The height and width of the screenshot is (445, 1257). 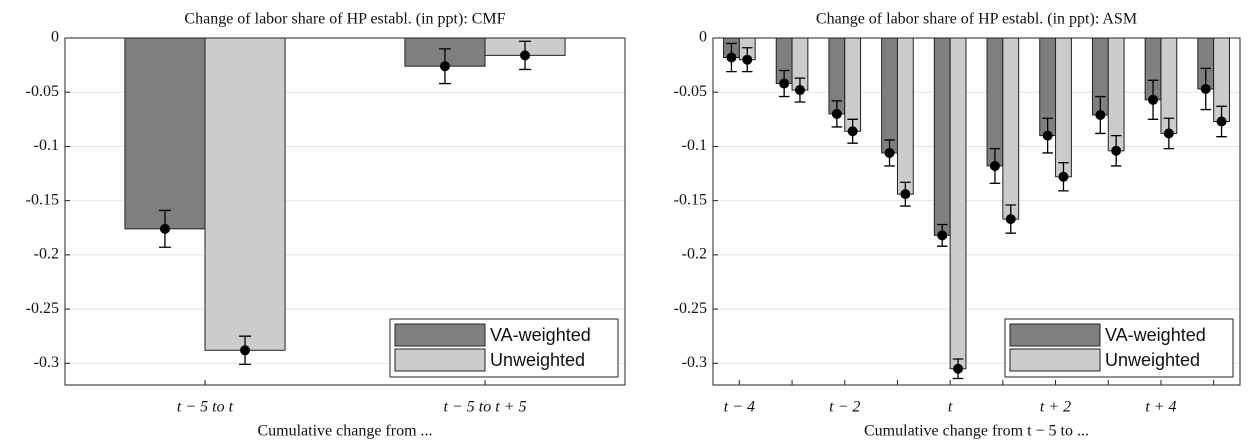 What do you see at coordinates (1160, 407) in the screenshot?
I see `x-tick-label: t + 4` at bounding box center [1160, 407].